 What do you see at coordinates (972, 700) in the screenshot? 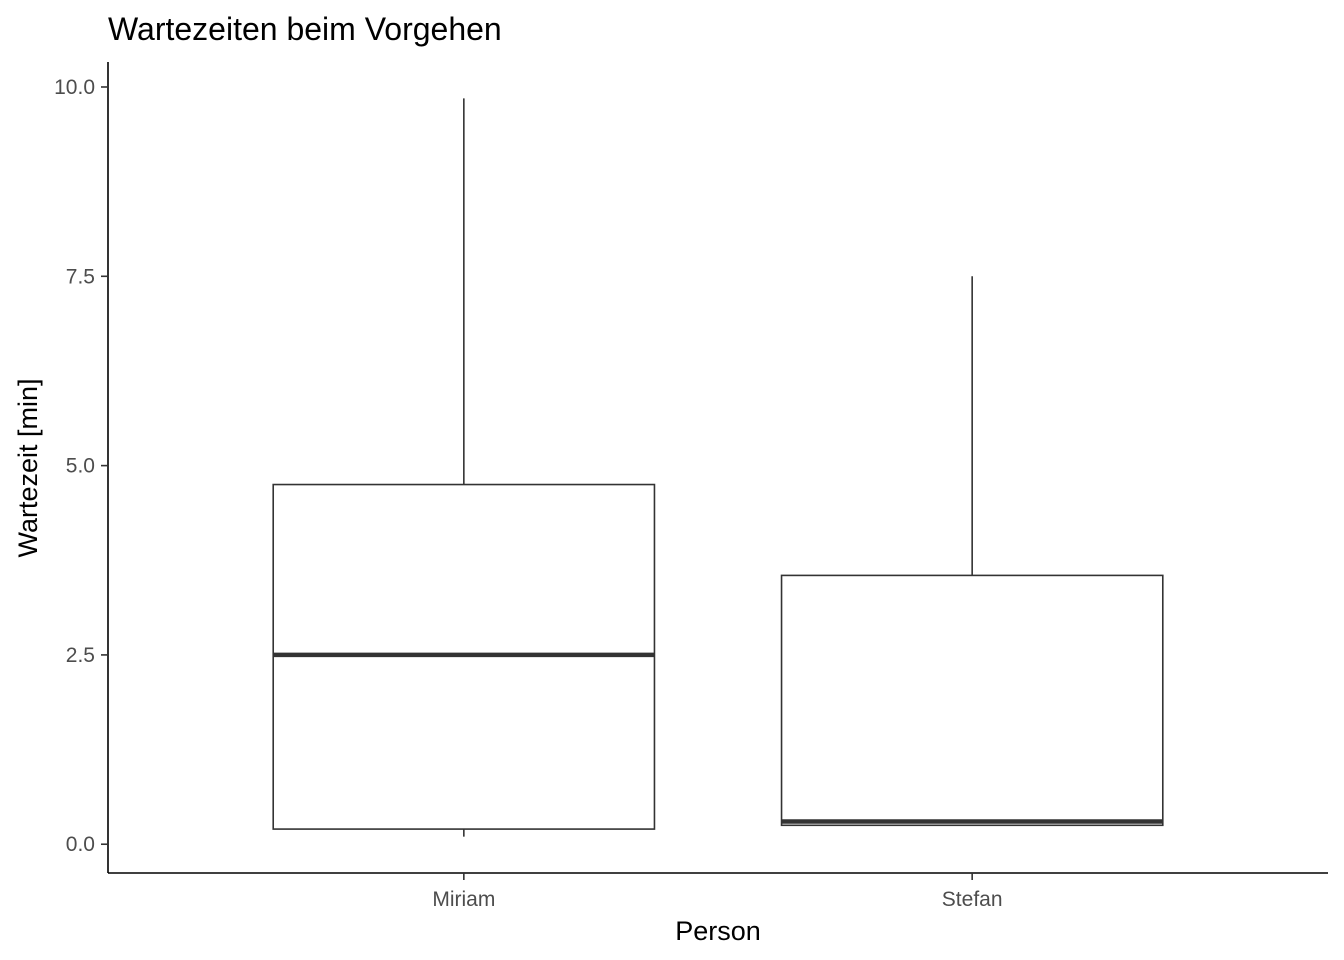
I see `box-stefan` at bounding box center [972, 700].